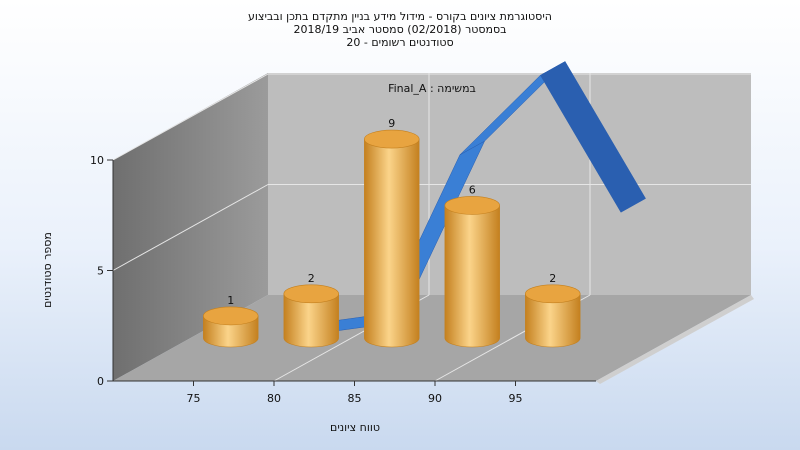  Describe the element at coordinates (355, 398) in the screenshot. I see `x-tick-label: 85` at that location.